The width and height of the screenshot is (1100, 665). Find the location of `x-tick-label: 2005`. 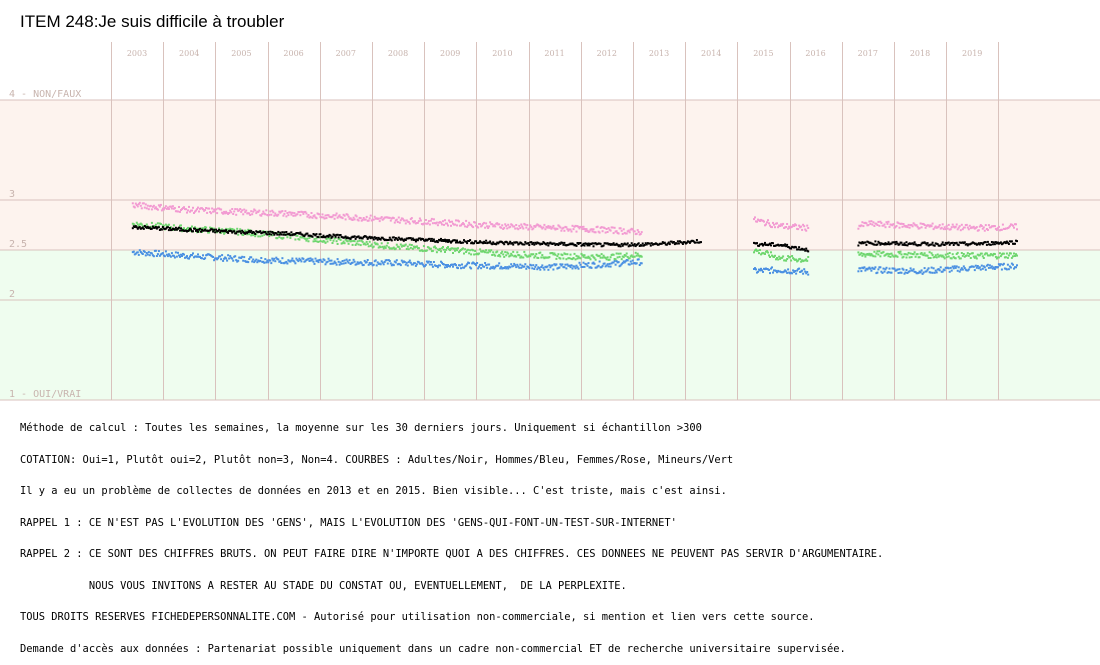

x-tick-label: 2005 is located at coordinates (241, 53).